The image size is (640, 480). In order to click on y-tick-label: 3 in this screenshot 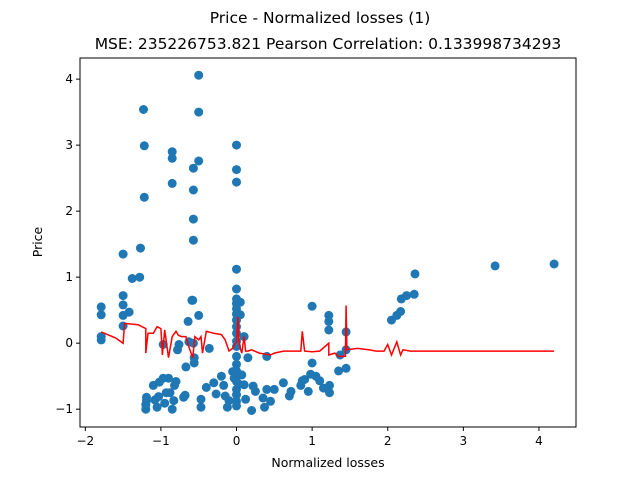, I will do `click(69, 145)`.